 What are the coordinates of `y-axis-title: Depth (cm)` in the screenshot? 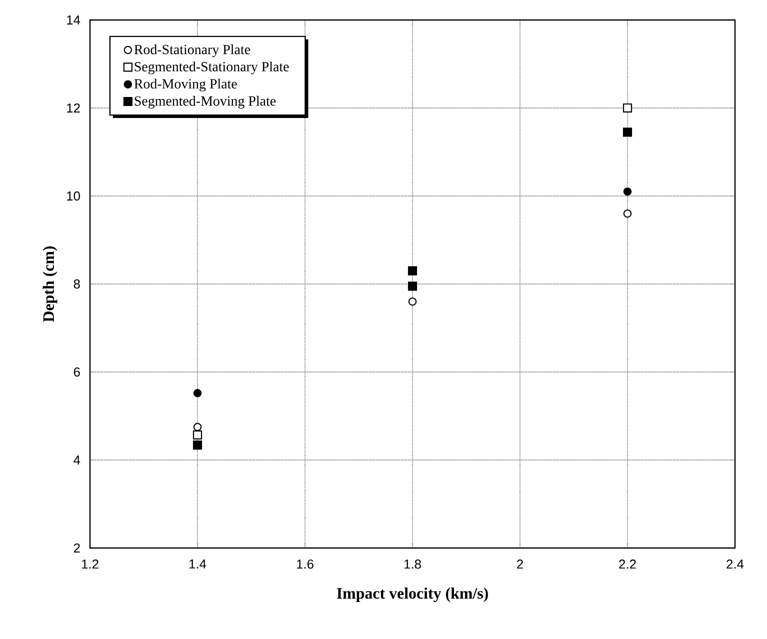 It's located at (50, 284).